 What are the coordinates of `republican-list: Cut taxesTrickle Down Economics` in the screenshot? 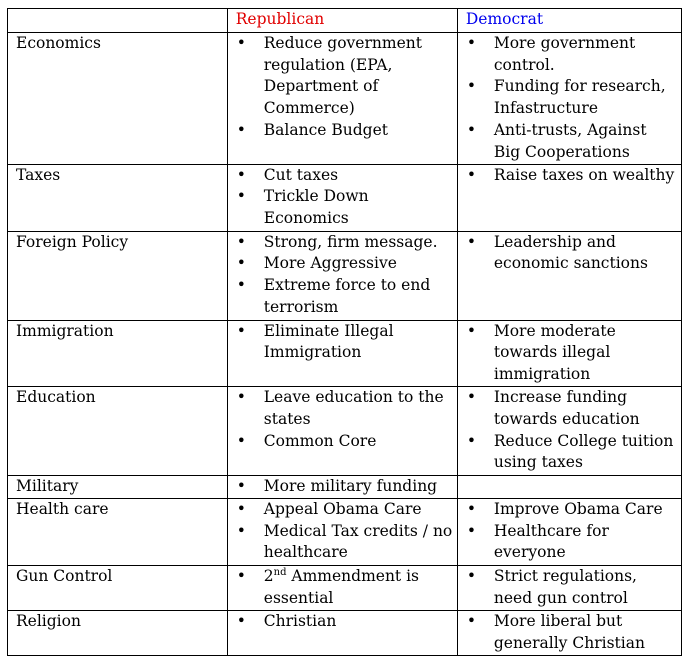 It's located at (344, 197).